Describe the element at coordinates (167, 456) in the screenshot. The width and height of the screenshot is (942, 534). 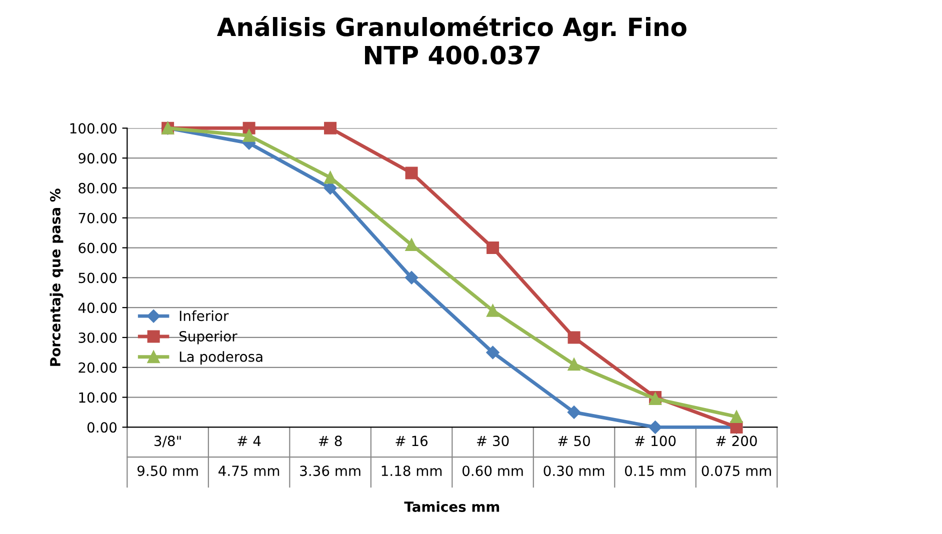
I see `category-label: 3/8" 9.50 mm` at that location.